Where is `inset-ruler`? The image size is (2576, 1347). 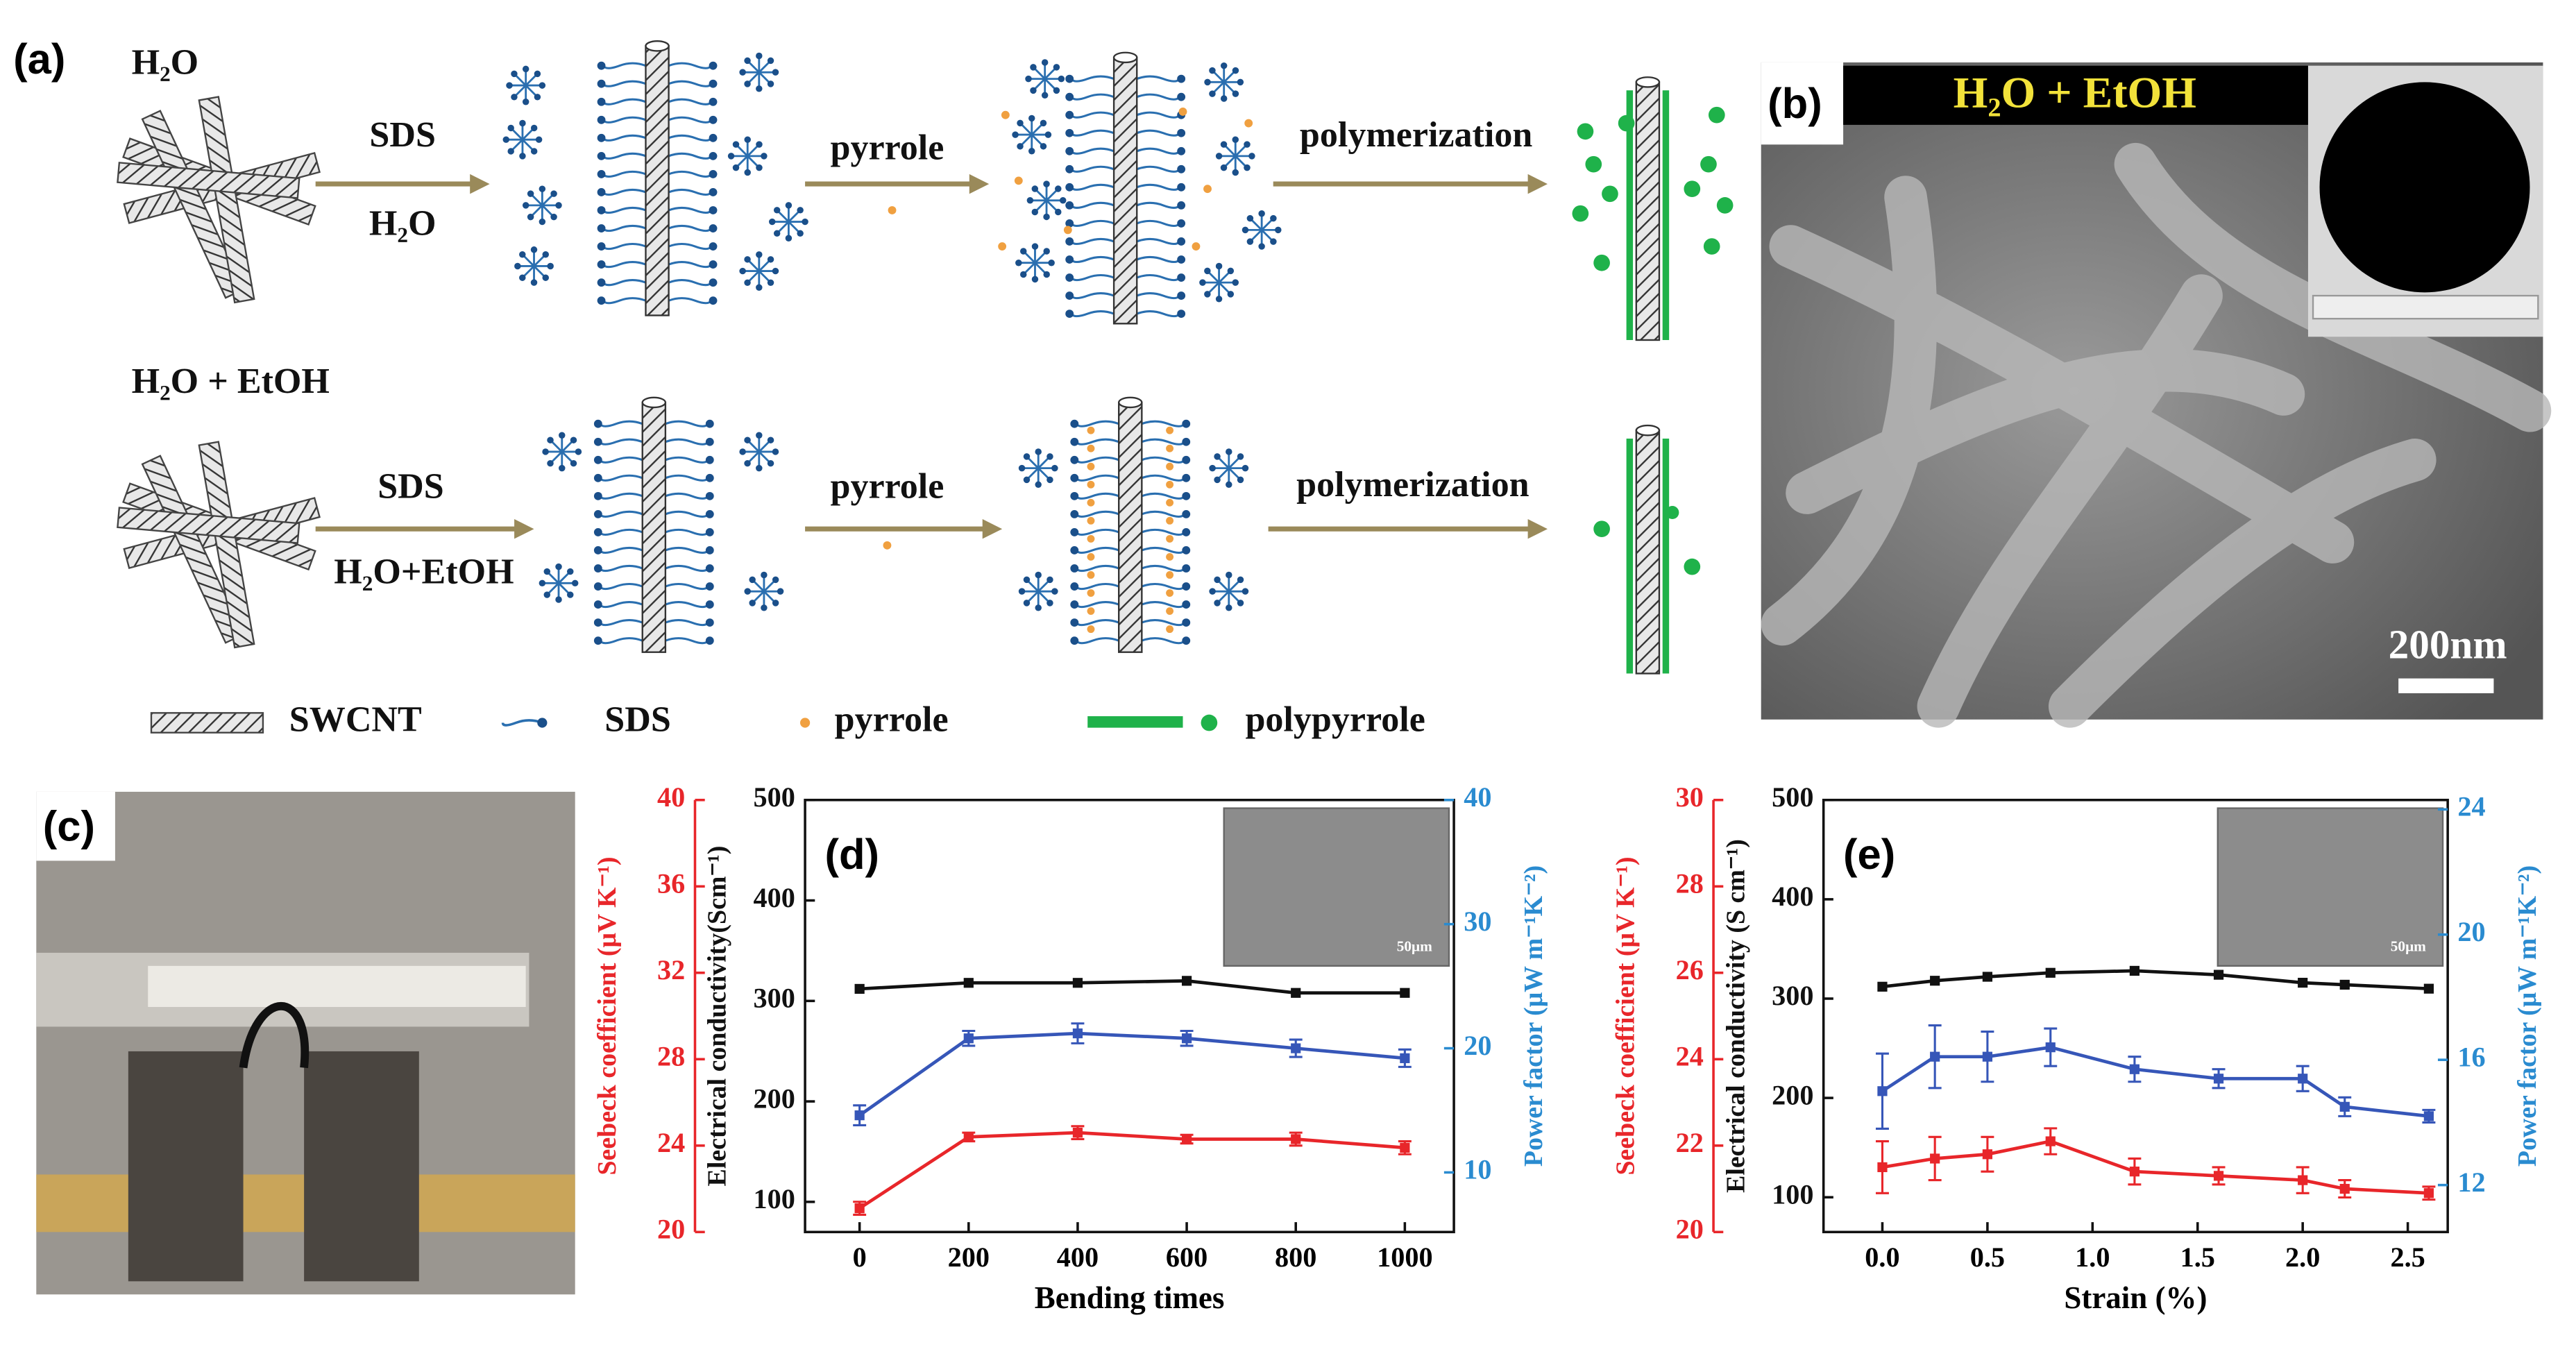
inset-ruler is located at coordinates (2426, 307).